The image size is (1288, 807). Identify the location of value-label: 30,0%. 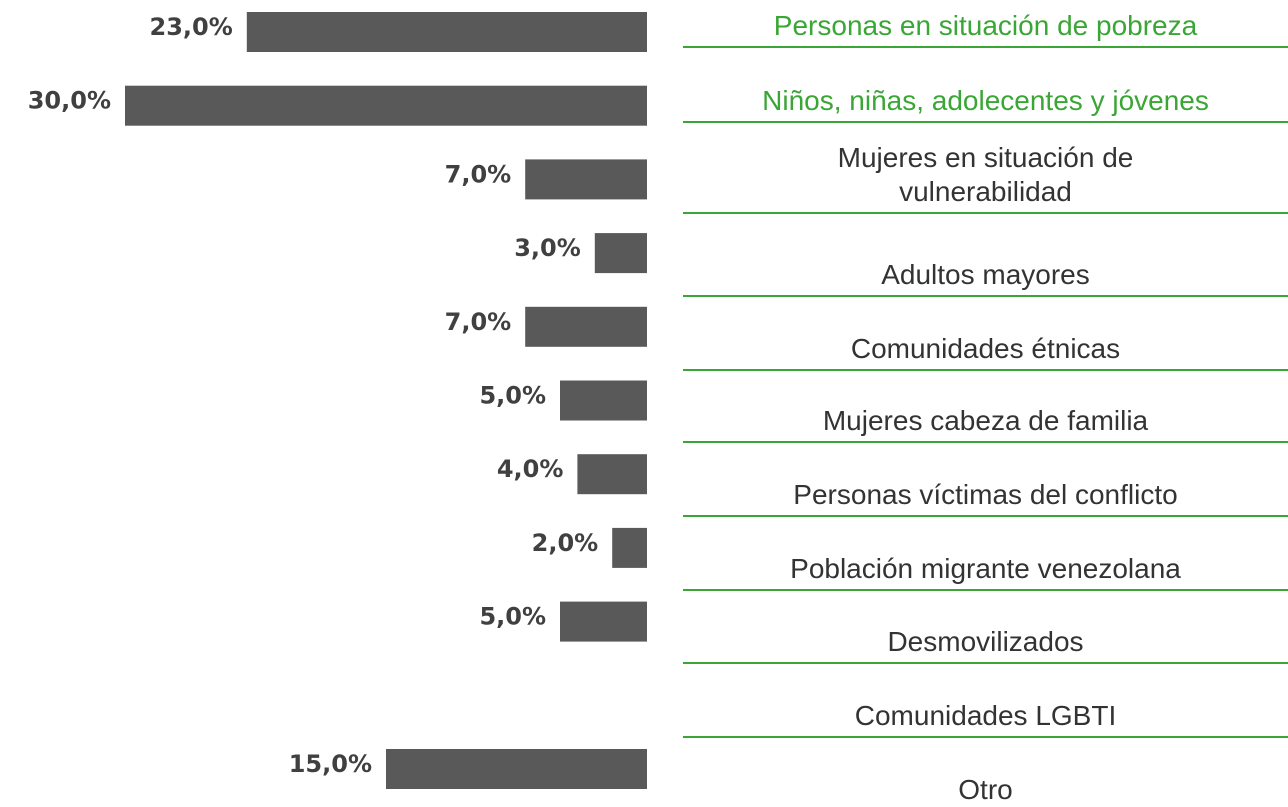
(69, 101).